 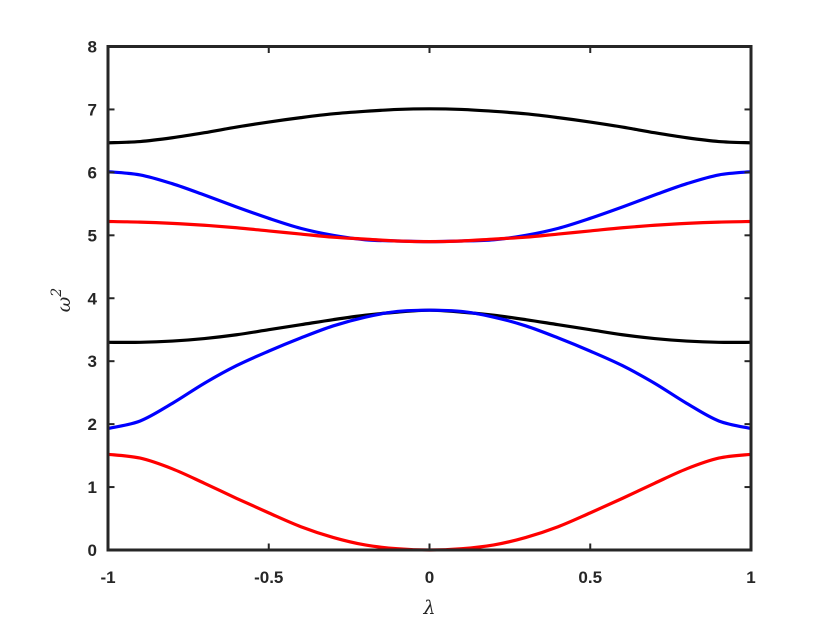 I want to click on y-tick-label-7: 7, so click(x=92, y=109).